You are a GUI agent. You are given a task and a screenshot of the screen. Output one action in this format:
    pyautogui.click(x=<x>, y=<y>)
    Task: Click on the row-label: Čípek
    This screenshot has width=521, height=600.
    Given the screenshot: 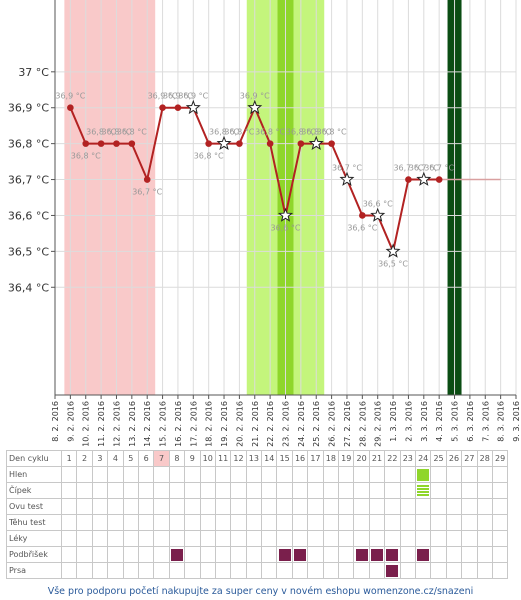 What is the action you would take?
    pyautogui.click(x=34, y=490)
    